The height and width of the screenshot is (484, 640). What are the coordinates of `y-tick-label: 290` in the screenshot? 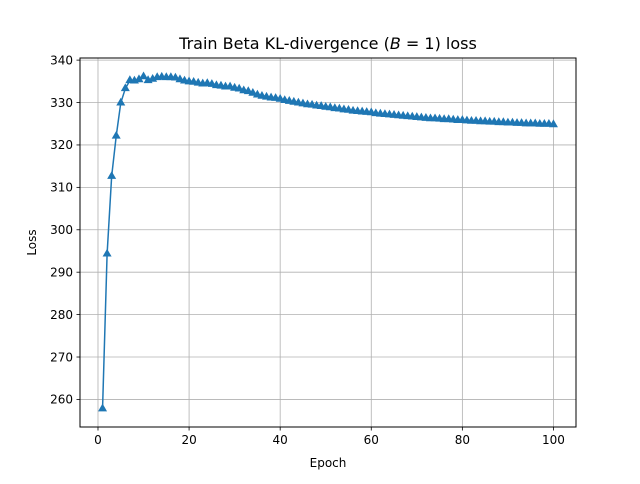 It's located at (61, 272).